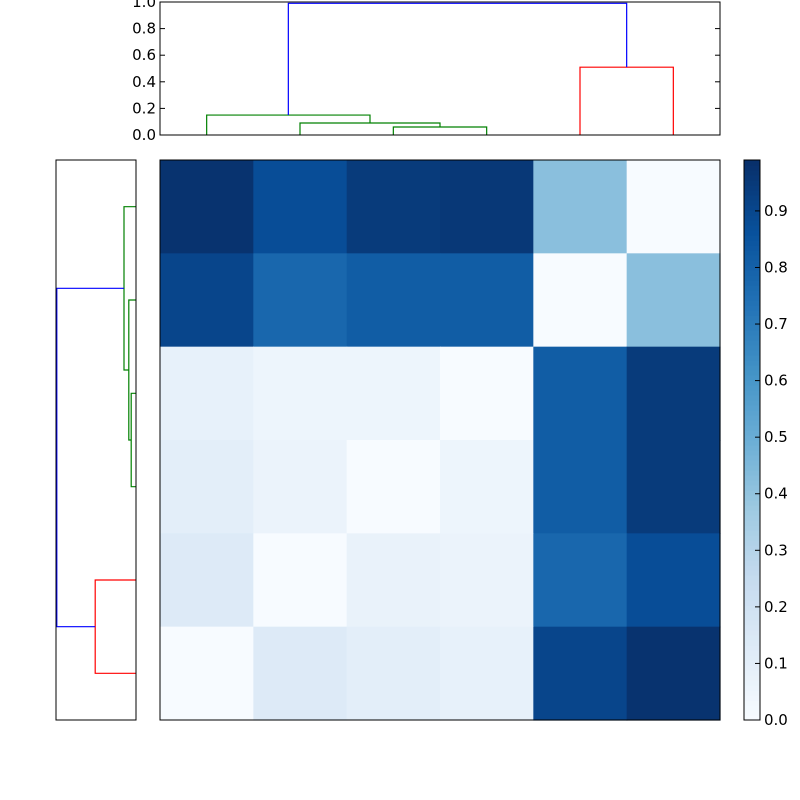 The image size is (800, 800). Describe the element at coordinates (487, 393) in the screenshot. I see `heatmap-cell-r2-c3` at that location.